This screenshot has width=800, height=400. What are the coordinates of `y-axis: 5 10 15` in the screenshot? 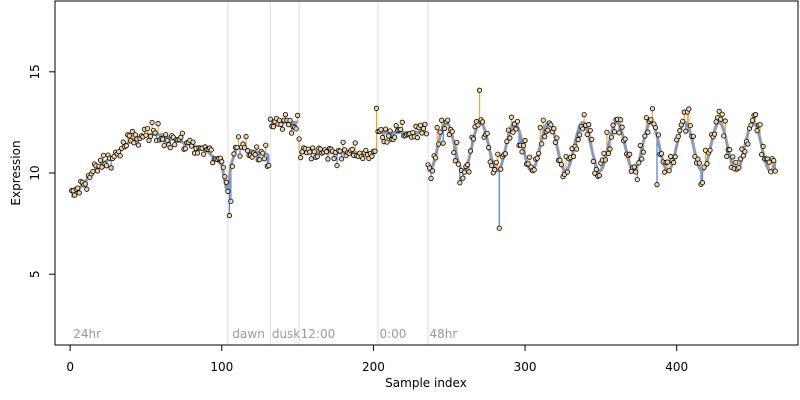 It's located at (42, 171).